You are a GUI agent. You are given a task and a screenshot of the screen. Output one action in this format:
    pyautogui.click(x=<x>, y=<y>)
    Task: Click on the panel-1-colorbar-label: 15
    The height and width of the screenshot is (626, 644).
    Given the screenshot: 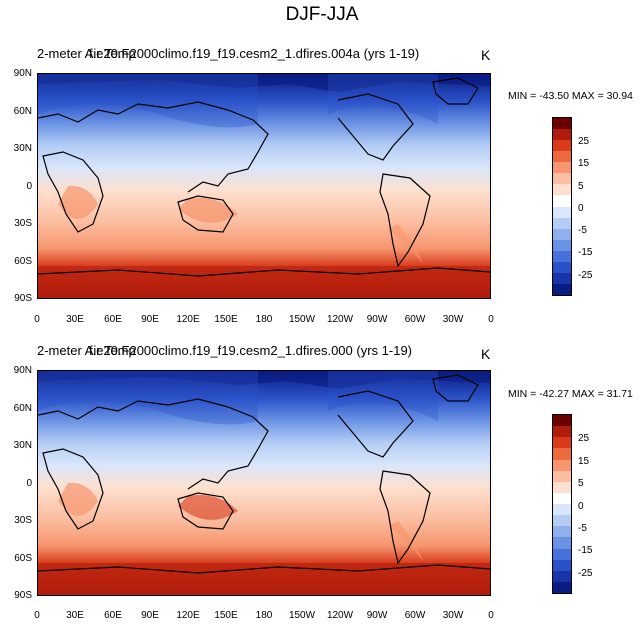 What is the action you would take?
    pyautogui.click(x=584, y=163)
    